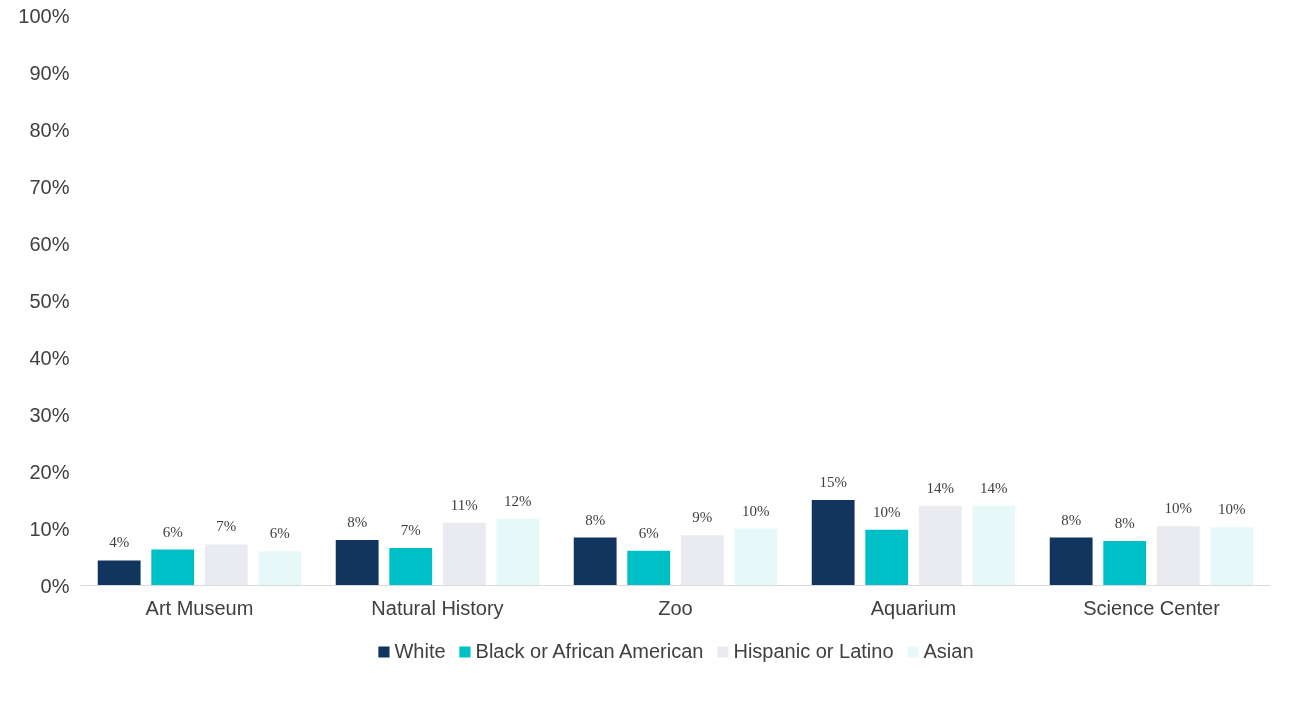 Image resolution: width=1302 pixels, height=707 pixels. What do you see at coordinates (702, 517) in the screenshot?
I see `data-label: 9%` at bounding box center [702, 517].